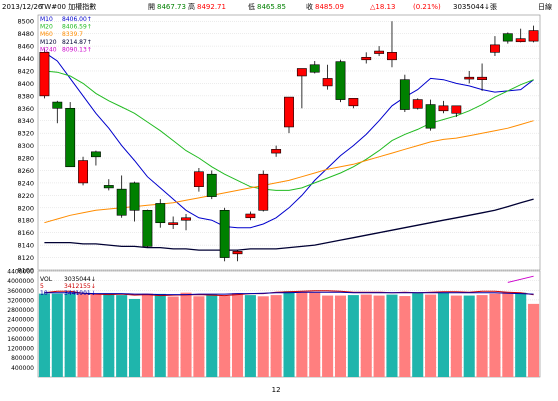 This screenshot has height=401, width=558. Describe the element at coordinates (25, 121) in the screenshot. I see `price-tick-label: 8340` at that location.